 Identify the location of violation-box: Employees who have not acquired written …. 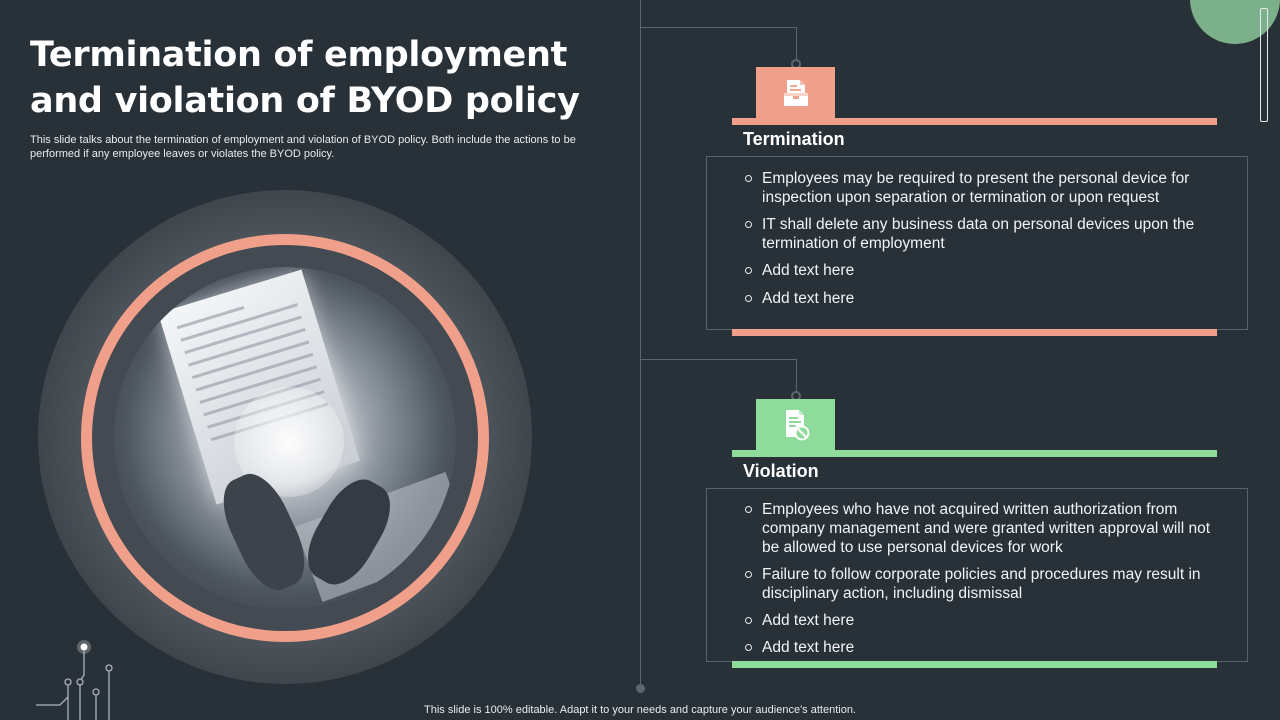
(977, 575).